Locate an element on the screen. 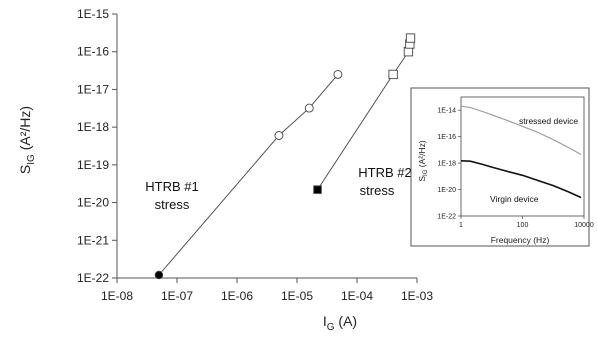  inset-x-tick-label: 100 is located at coordinates (523, 225).